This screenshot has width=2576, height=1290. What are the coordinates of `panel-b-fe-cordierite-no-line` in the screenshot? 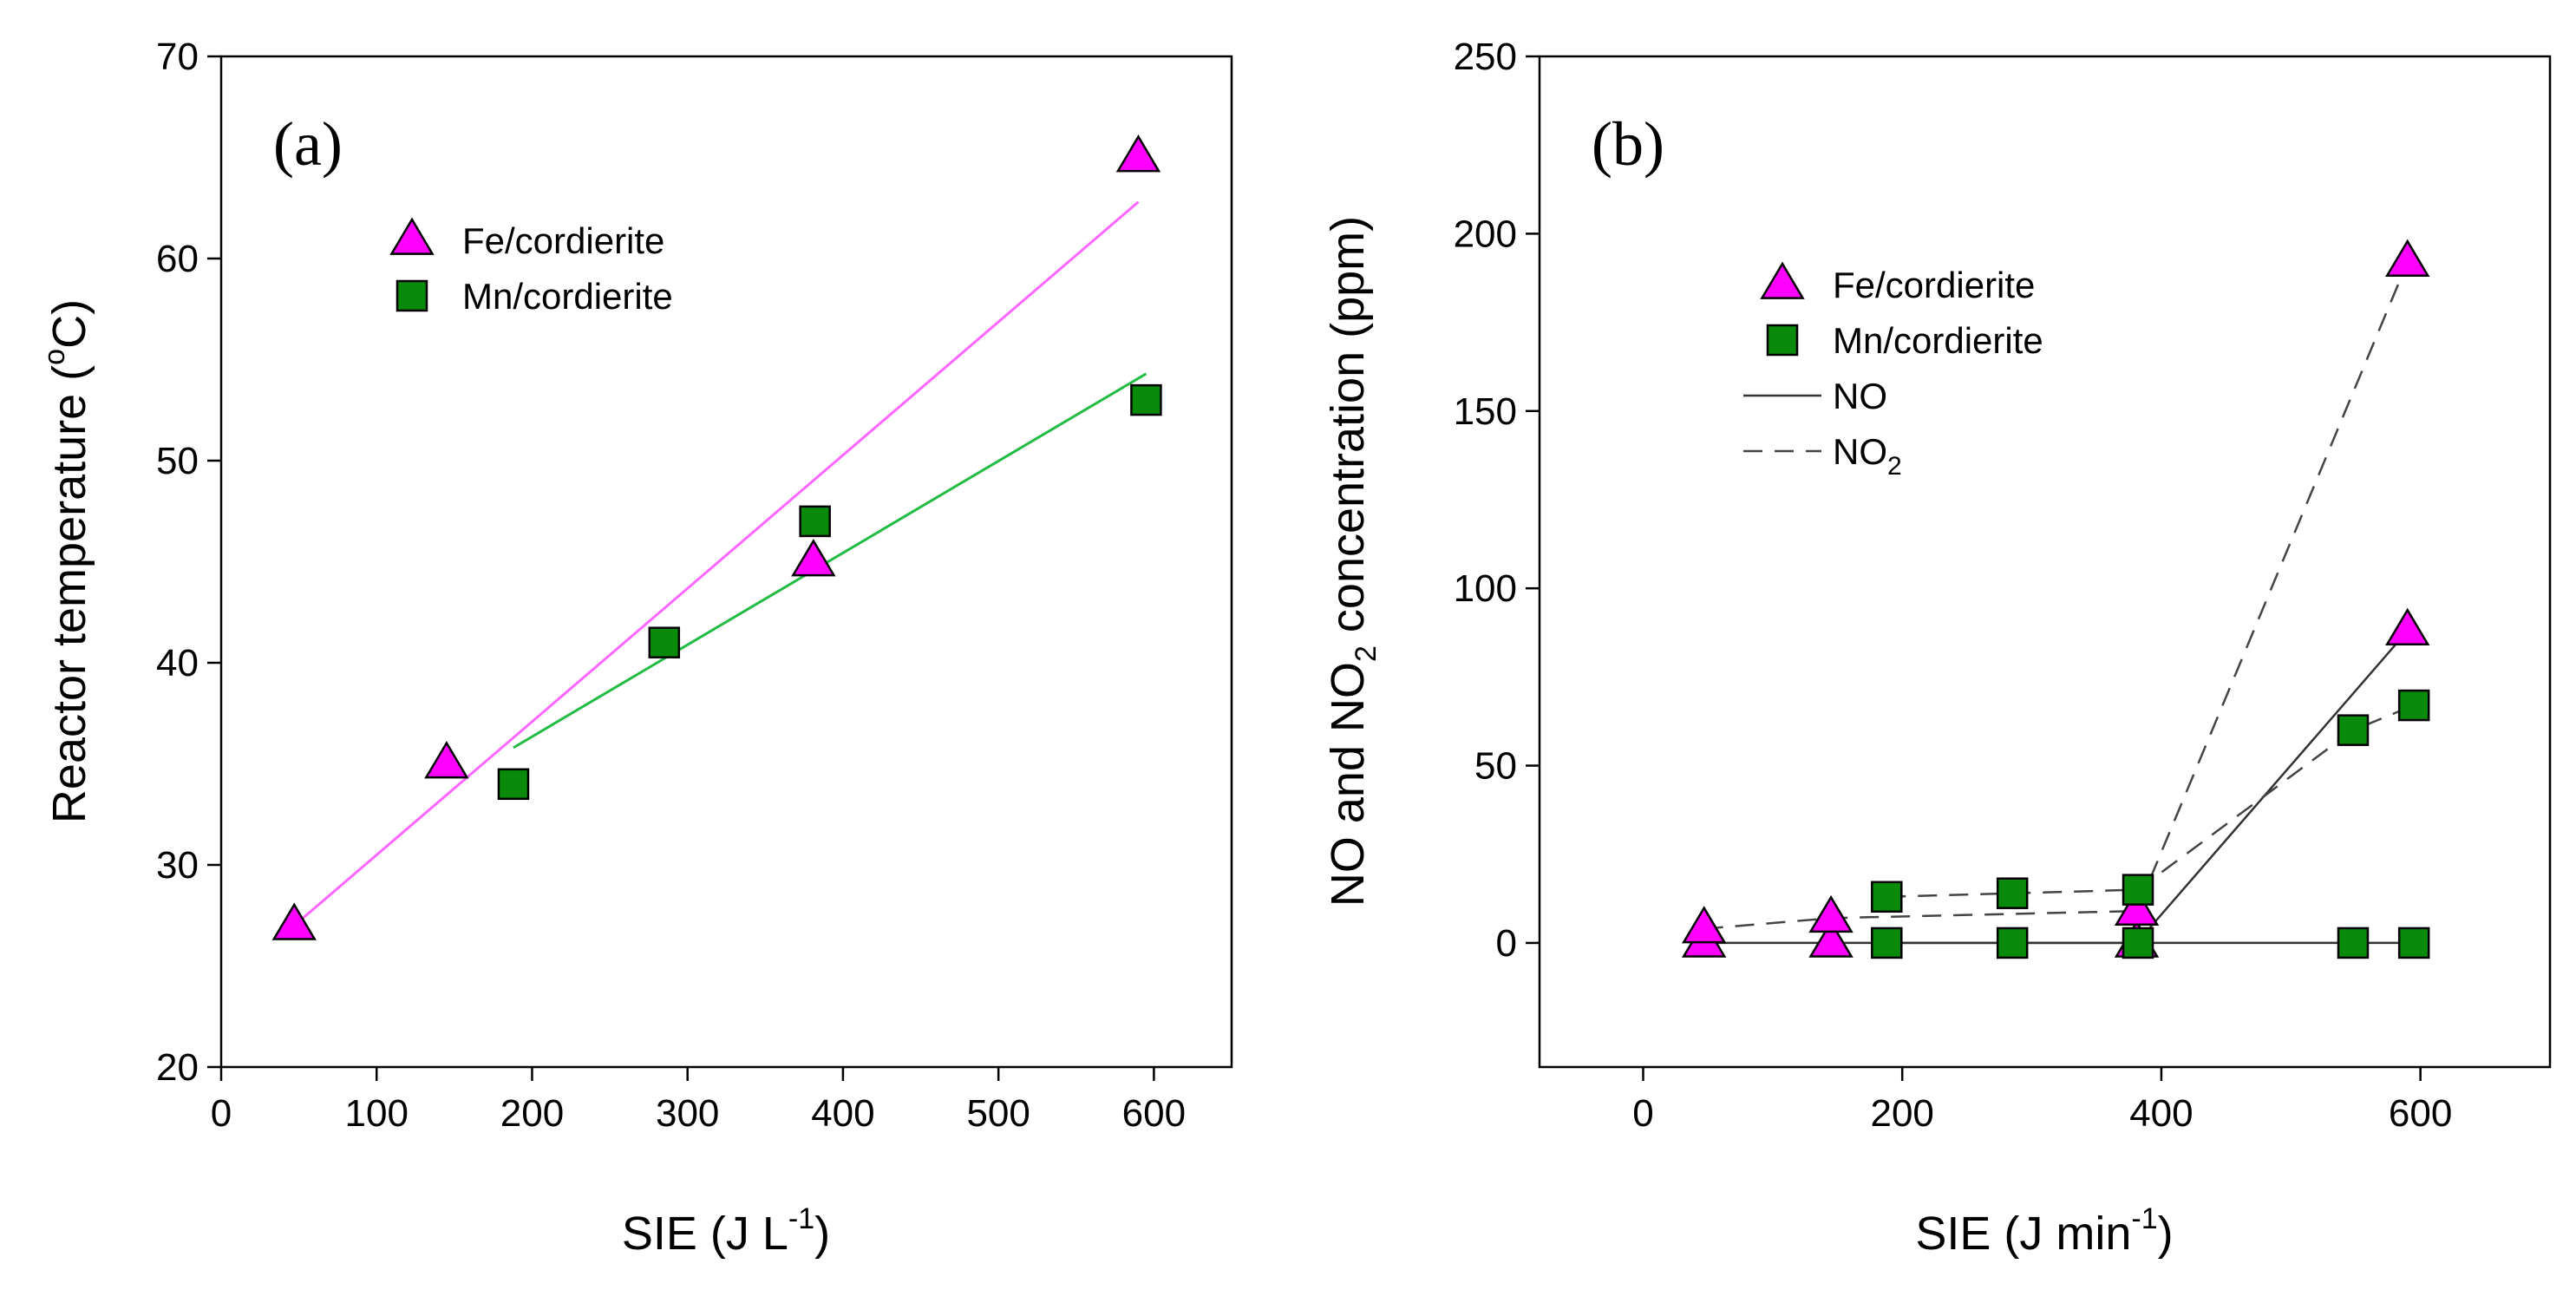 It's located at (2056, 787).